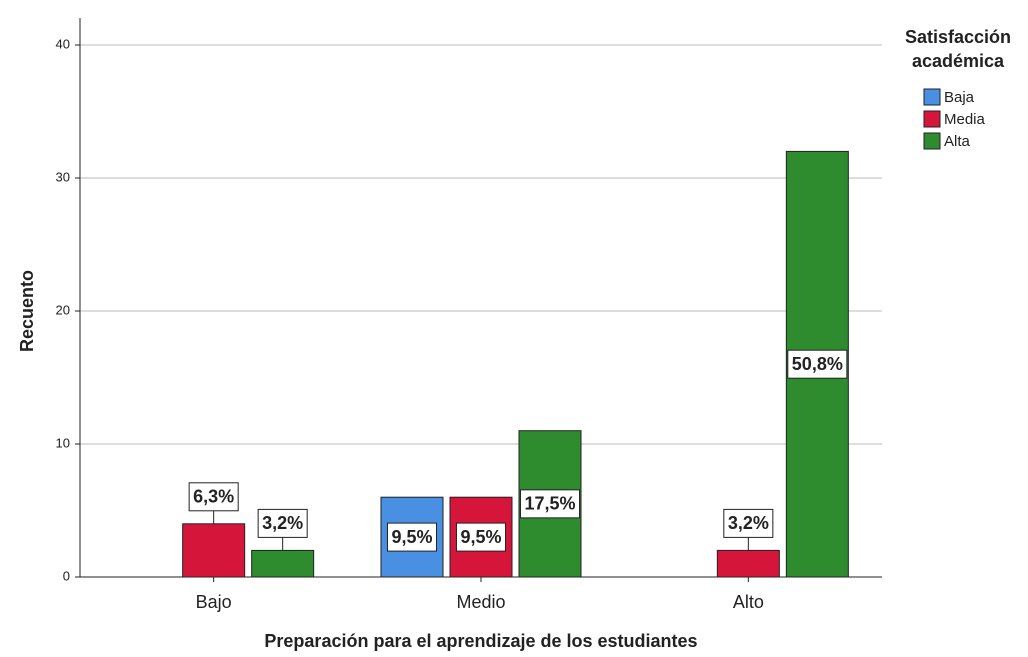 The image size is (1028, 657). Describe the element at coordinates (63, 176) in the screenshot. I see `y-tick-label: 30` at that location.